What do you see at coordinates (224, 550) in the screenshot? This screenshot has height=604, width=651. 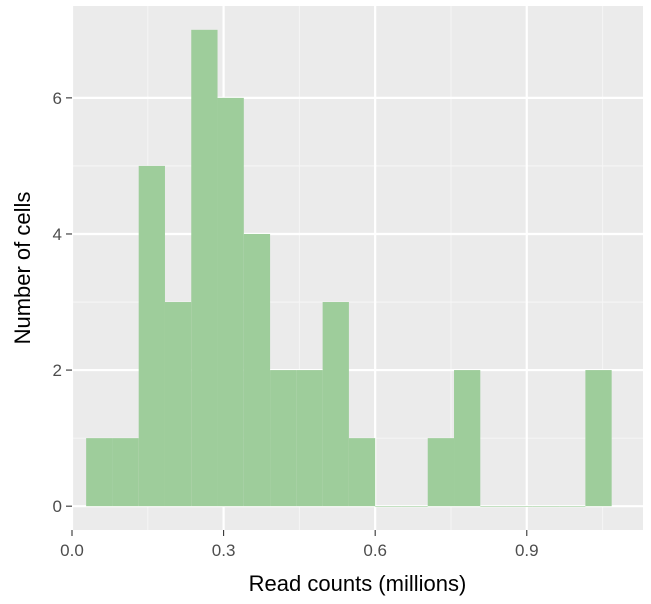 I see `x-tick-label: 0.3` at bounding box center [224, 550].